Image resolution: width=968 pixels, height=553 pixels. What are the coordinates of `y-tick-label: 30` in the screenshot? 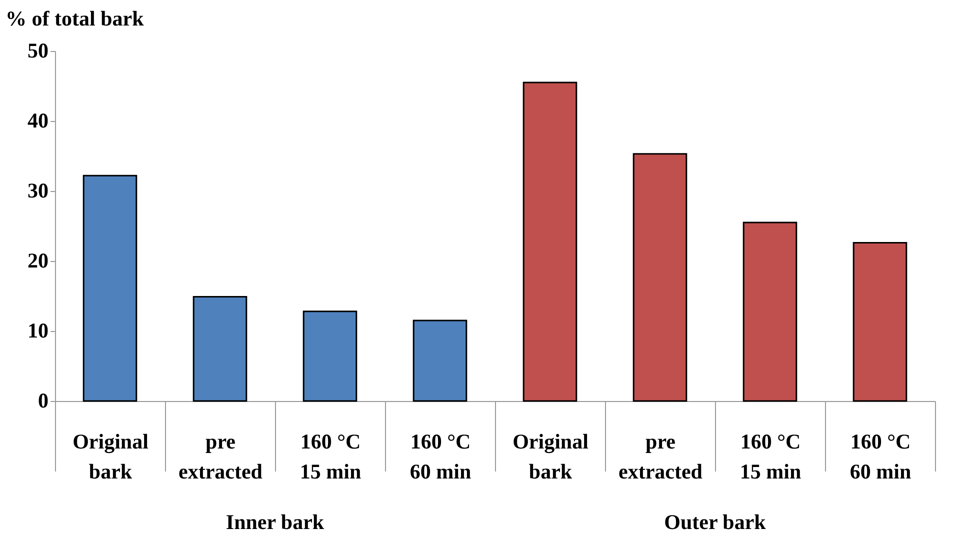 It's located at (38, 190).